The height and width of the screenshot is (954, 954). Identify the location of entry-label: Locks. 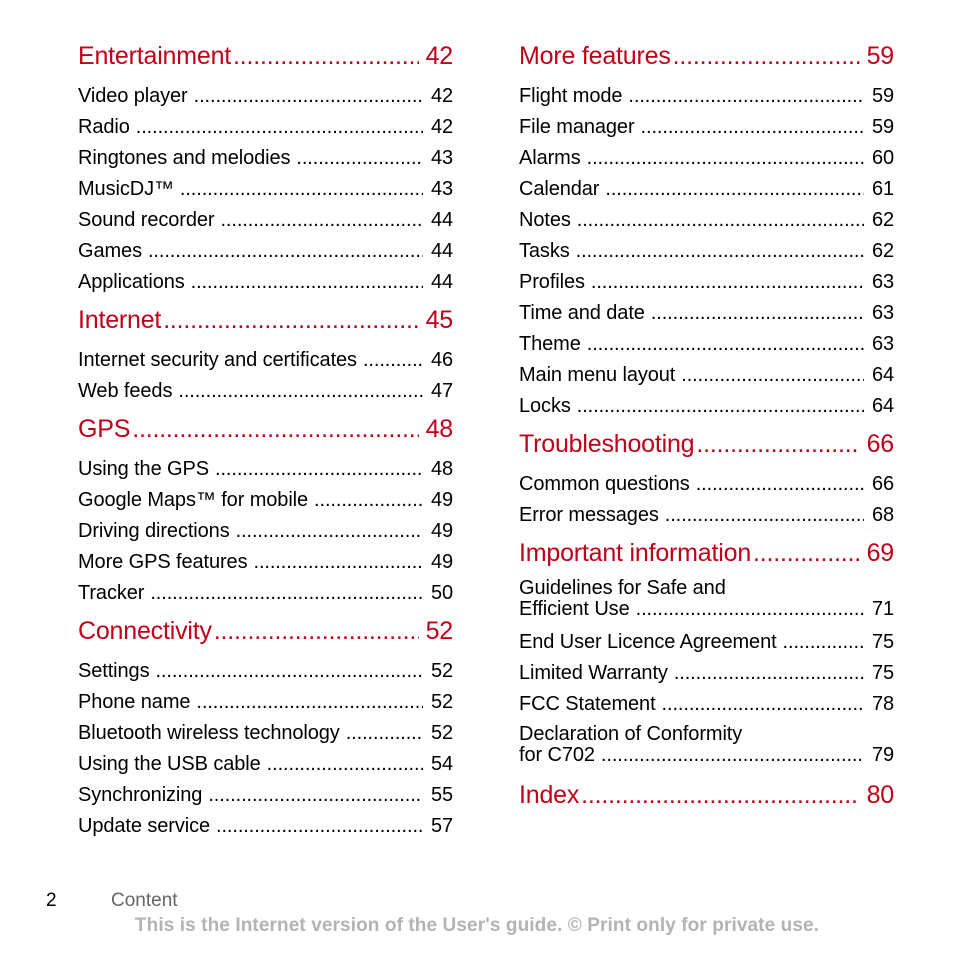
(545, 406).